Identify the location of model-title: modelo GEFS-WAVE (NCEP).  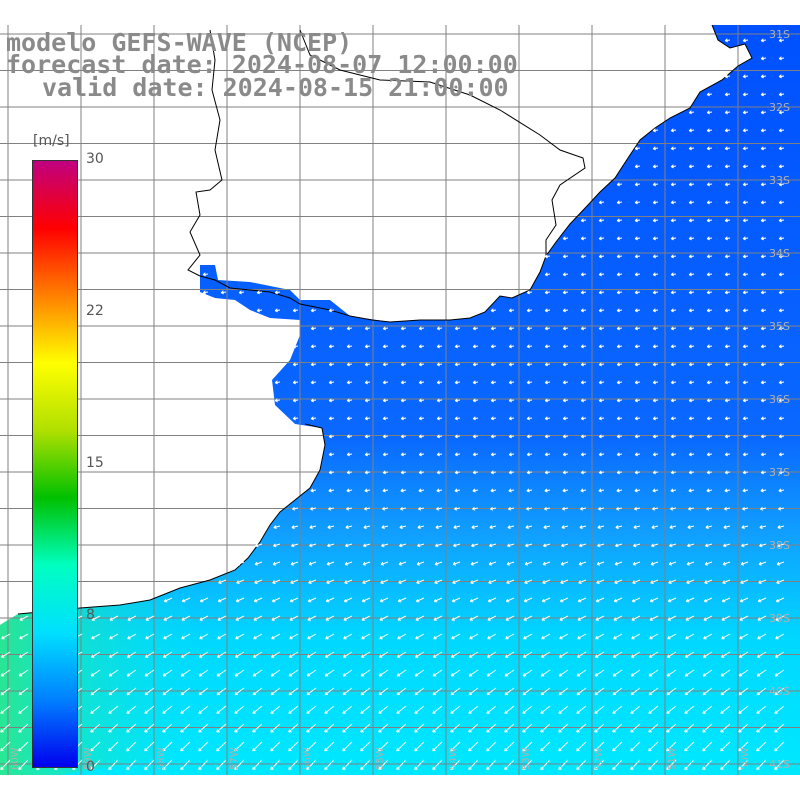
(179, 42).